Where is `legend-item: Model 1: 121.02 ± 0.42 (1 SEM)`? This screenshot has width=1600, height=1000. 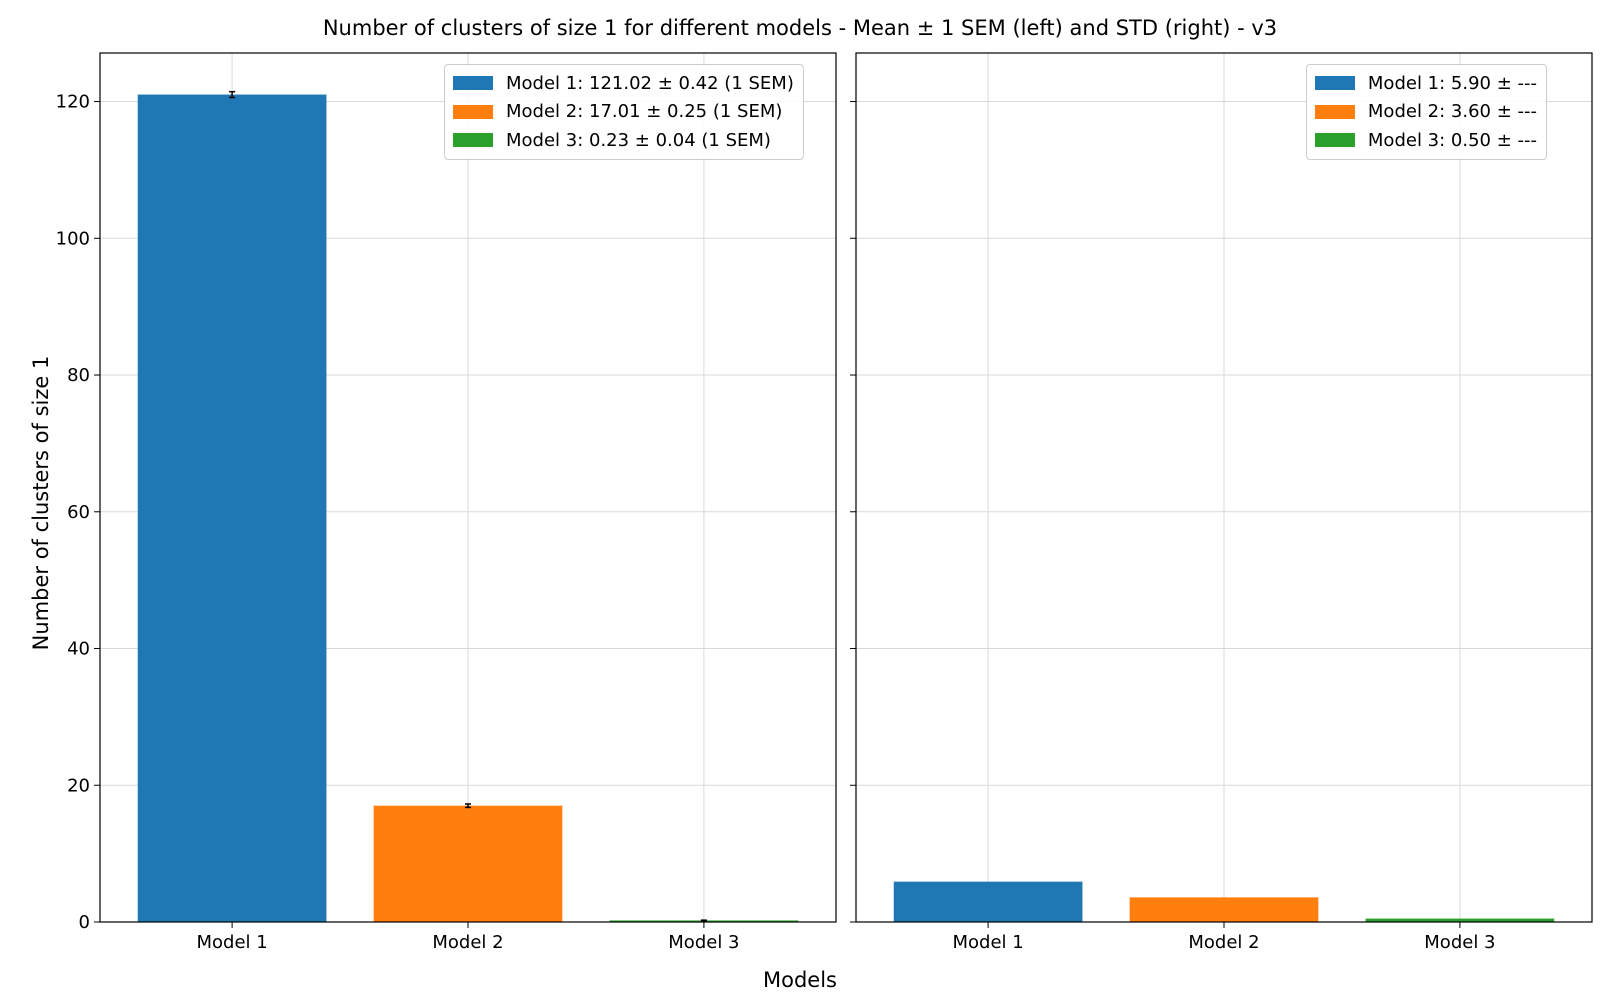 legend-item: Model 1: 121.02 ± 0.42 (1 SEM) is located at coordinates (623, 83).